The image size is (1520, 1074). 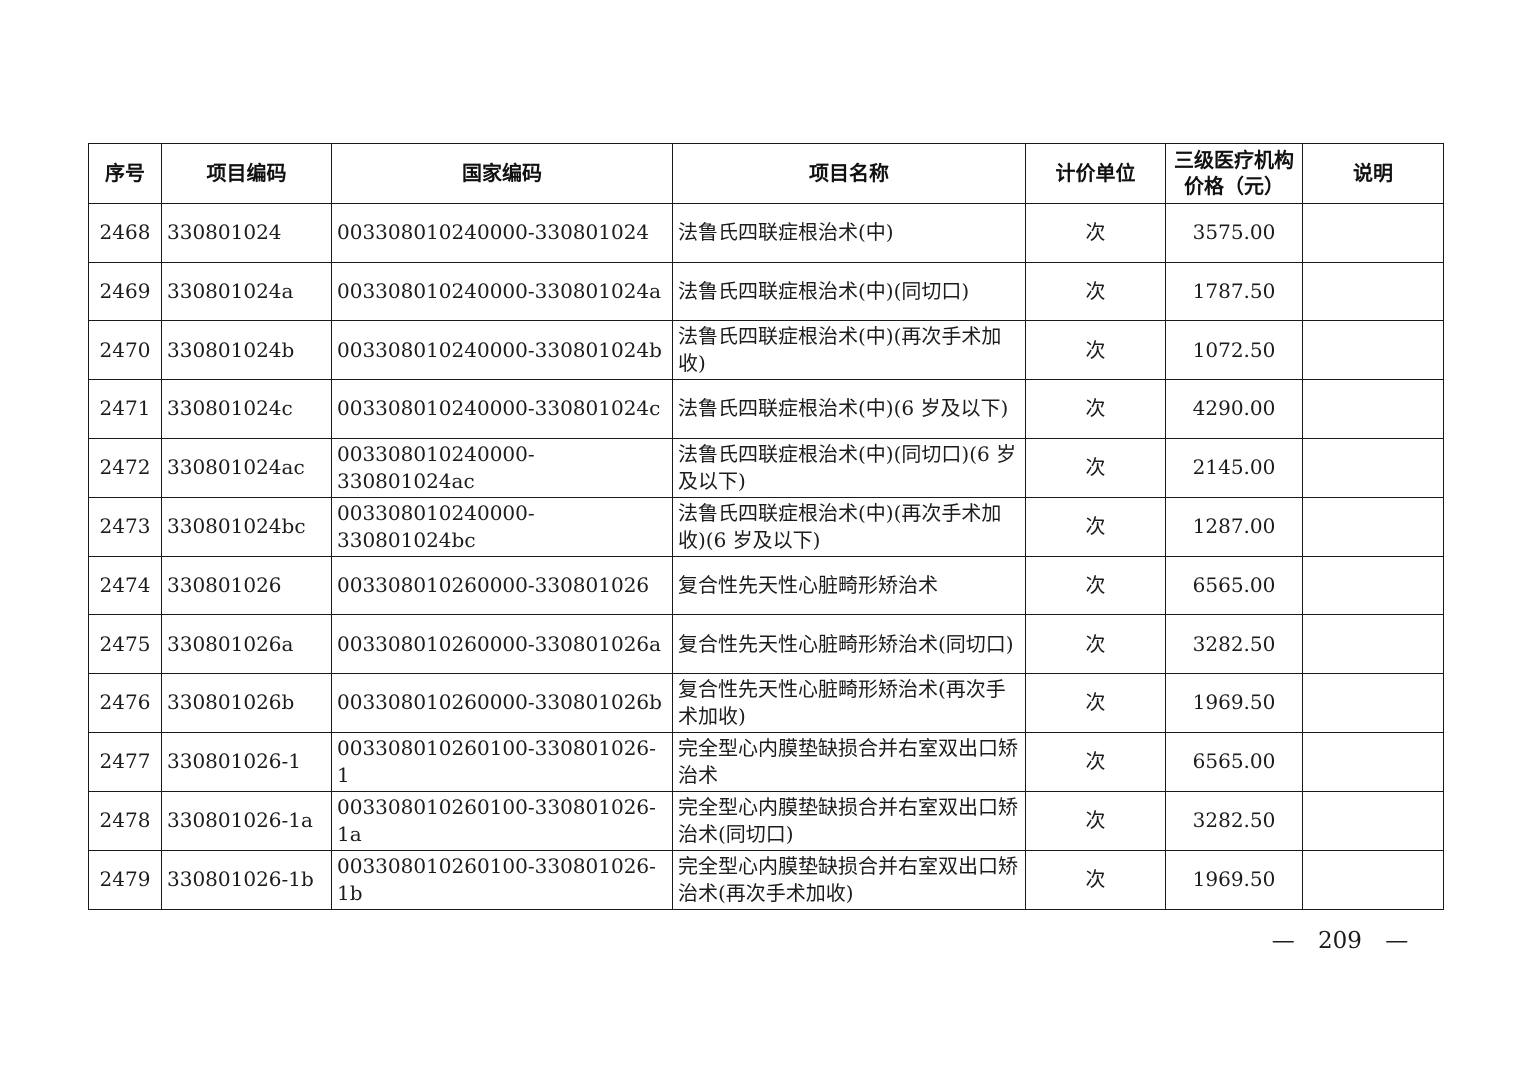 What do you see at coordinates (849, 702) in the screenshot?
I see `name-cell: 复合性先天性心脏畸形矫治术(再次手术加收)` at bounding box center [849, 702].